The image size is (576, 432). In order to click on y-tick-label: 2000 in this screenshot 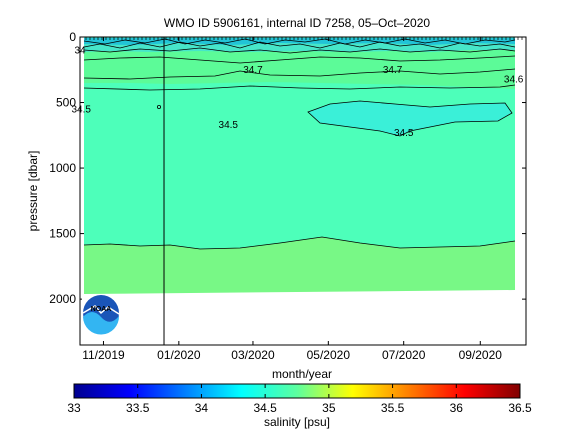, I will do `click(62, 299)`.